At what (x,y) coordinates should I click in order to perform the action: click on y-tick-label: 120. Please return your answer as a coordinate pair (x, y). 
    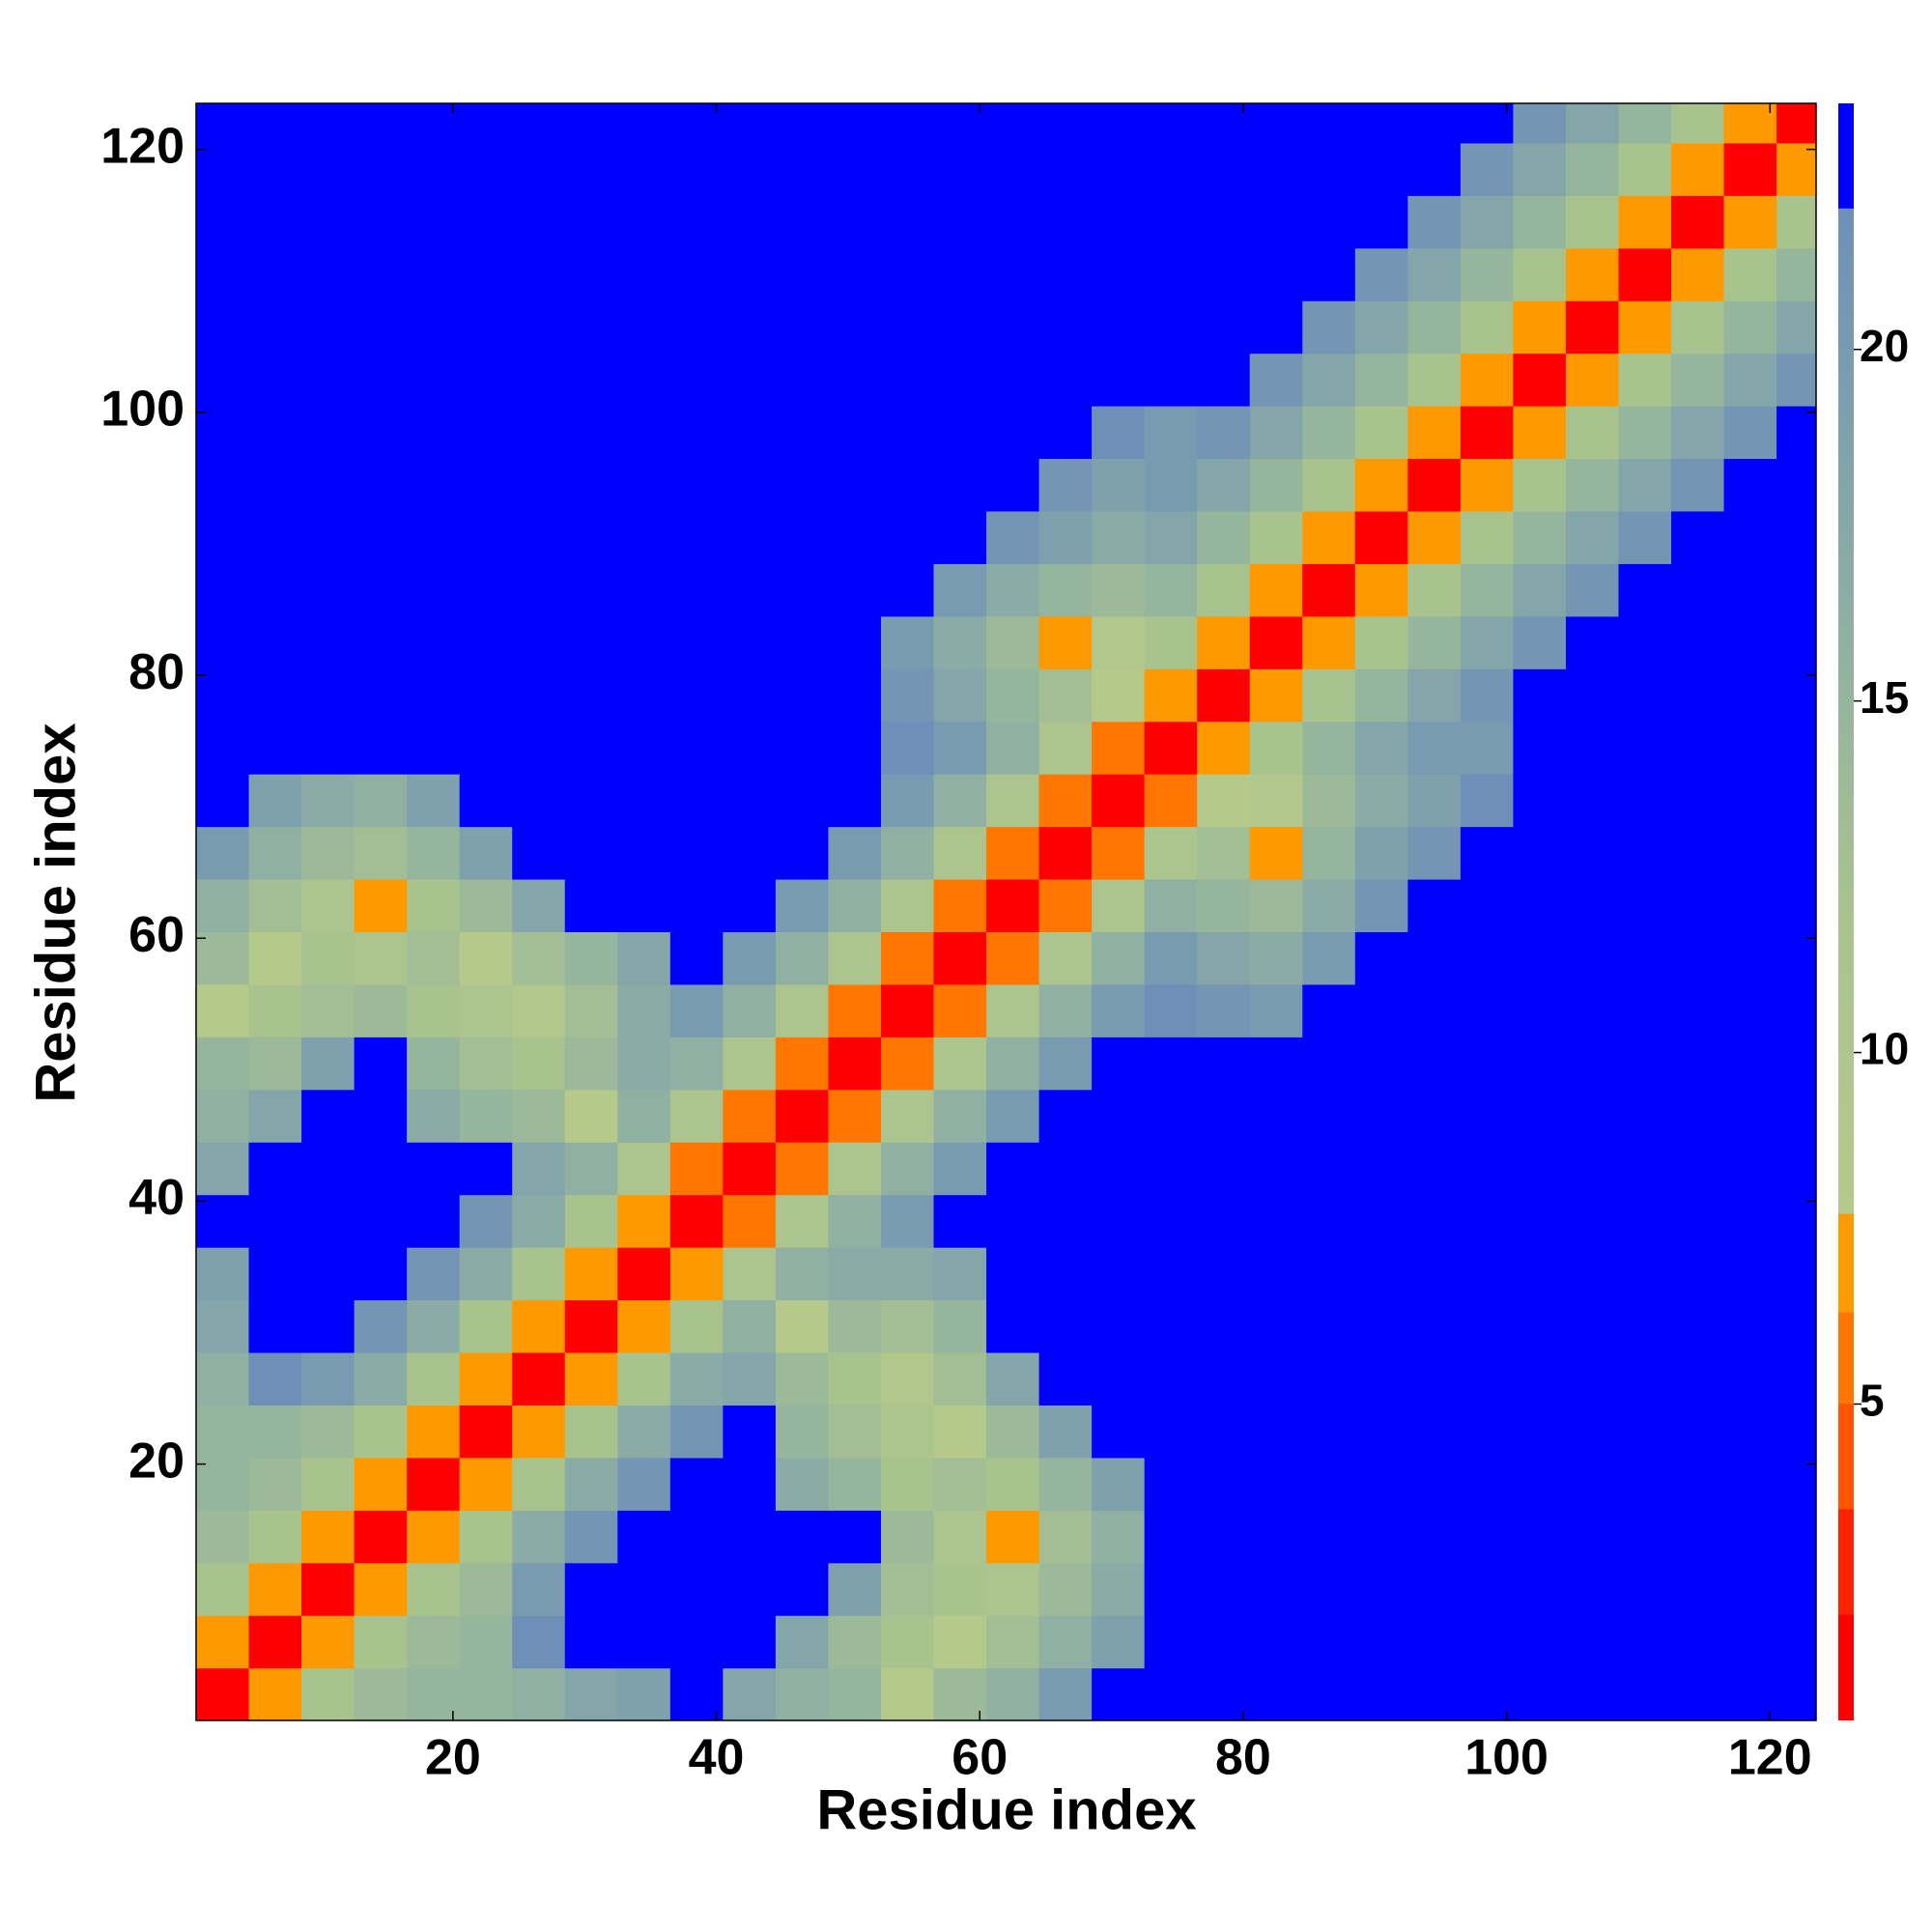
    Looking at the image, I should click on (142, 146).